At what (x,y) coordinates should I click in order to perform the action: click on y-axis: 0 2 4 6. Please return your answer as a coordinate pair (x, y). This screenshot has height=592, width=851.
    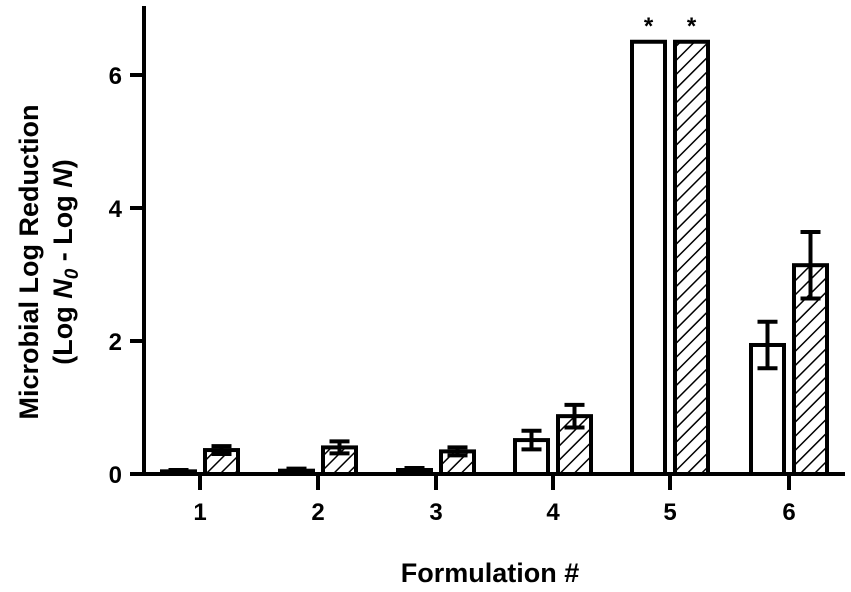
    Looking at the image, I should click on (127, 247).